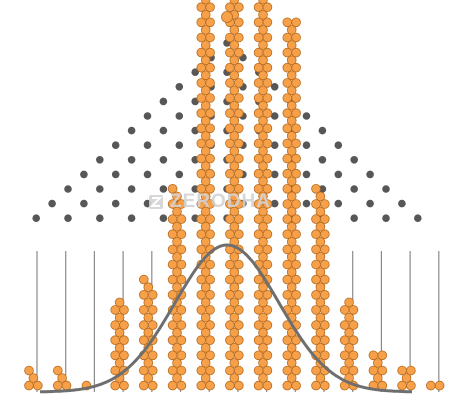 The width and height of the screenshot is (451, 400). I want to click on zerodha-watermark: ZERODHA, so click(209, 202).